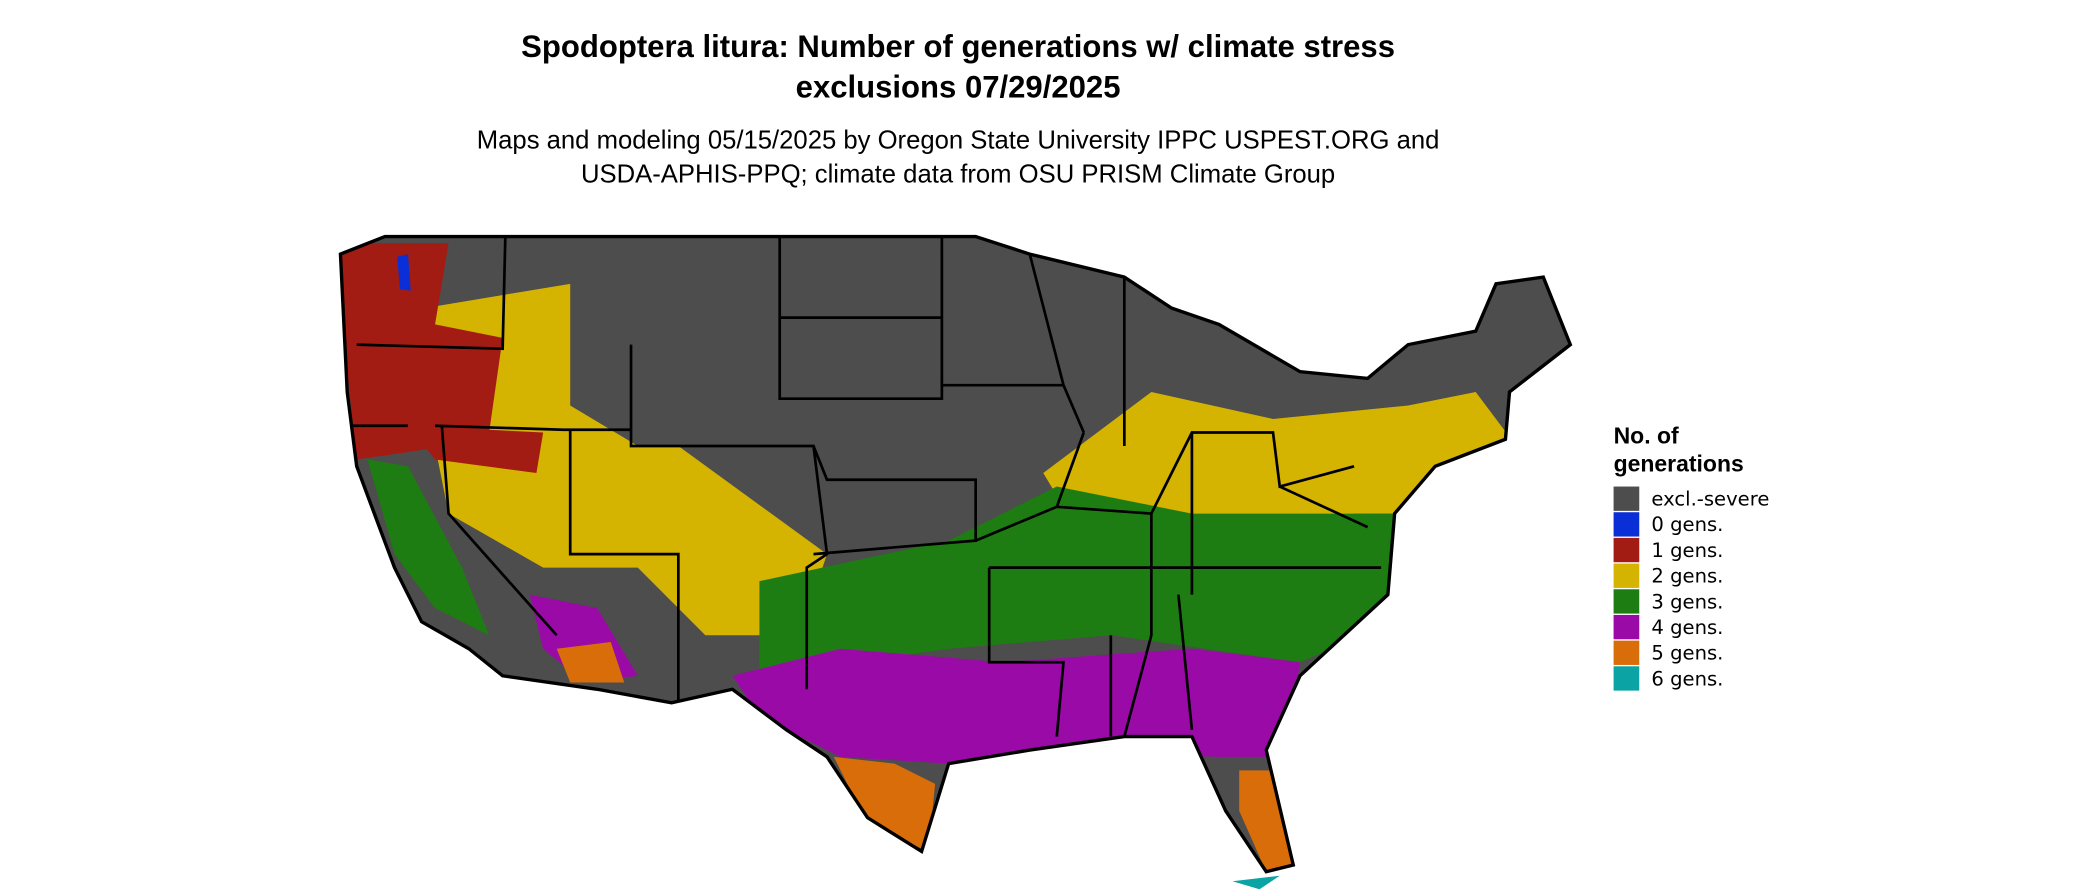 The height and width of the screenshot is (892, 2100). What do you see at coordinates (1687, 653) in the screenshot?
I see `legend-label: 5 gens.` at bounding box center [1687, 653].